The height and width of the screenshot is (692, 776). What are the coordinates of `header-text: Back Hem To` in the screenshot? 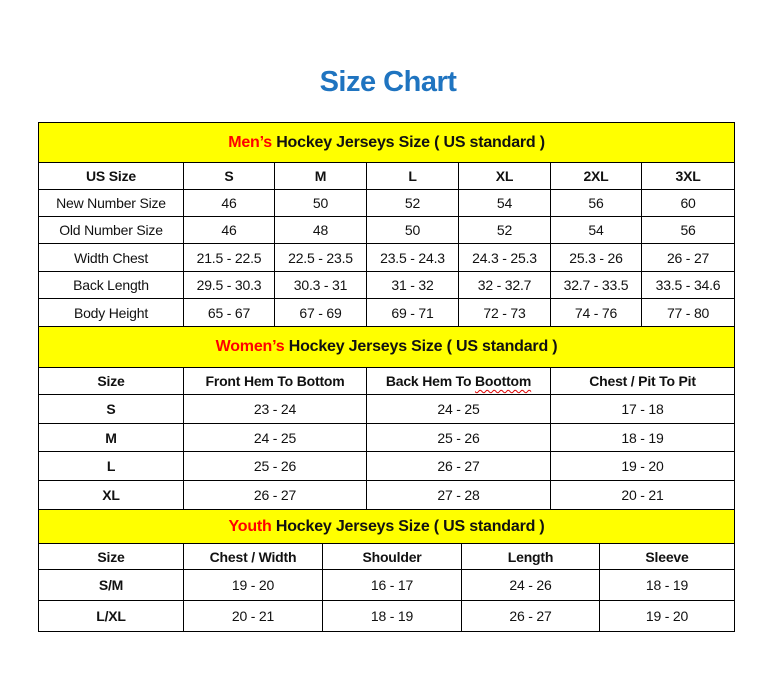 It's located at (430, 381).